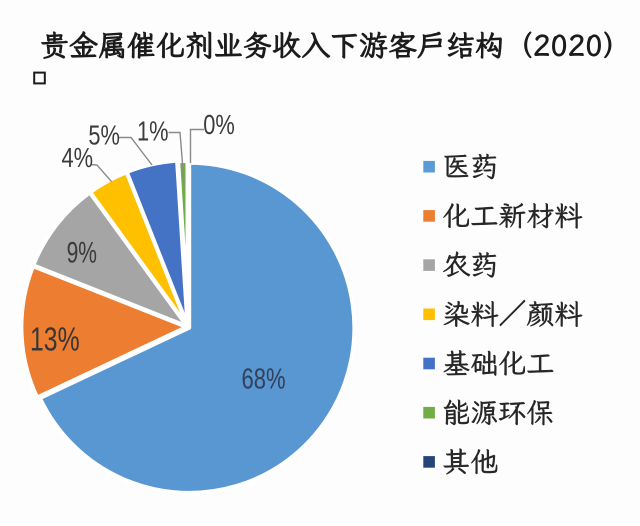 This screenshot has height=526, width=640. What do you see at coordinates (82, 253) in the screenshot?
I see `svg-text: 9%` at bounding box center [82, 253].